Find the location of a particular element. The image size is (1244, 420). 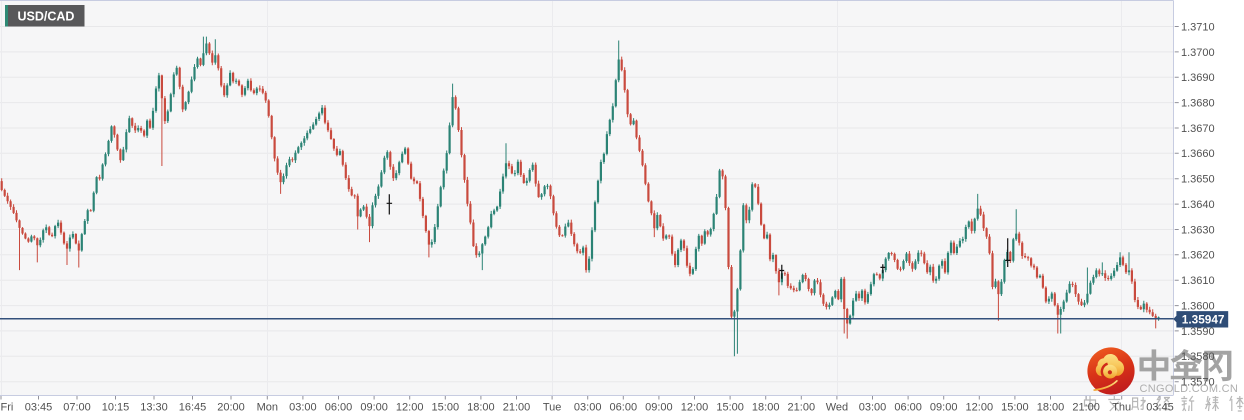

svg-text: 1.3690 is located at coordinates (1198, 78).